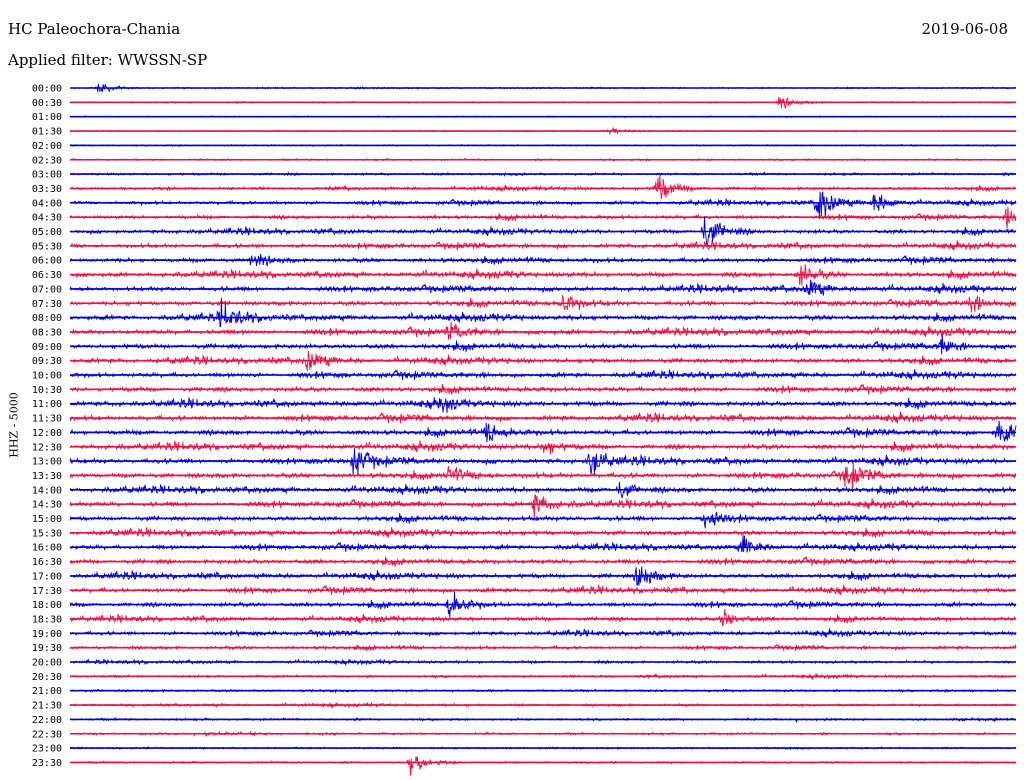 The image size is (1024, 780). What do you see at coordinates (47, 218) in the screenshot?
I see `row-time-label: 04:30` at bounding box center [47, 218].